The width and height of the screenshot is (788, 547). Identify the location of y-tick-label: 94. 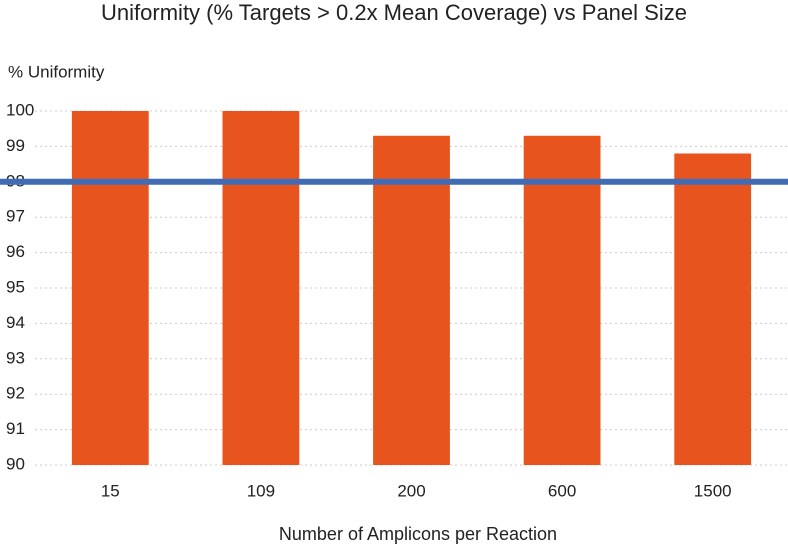
(15, 322).